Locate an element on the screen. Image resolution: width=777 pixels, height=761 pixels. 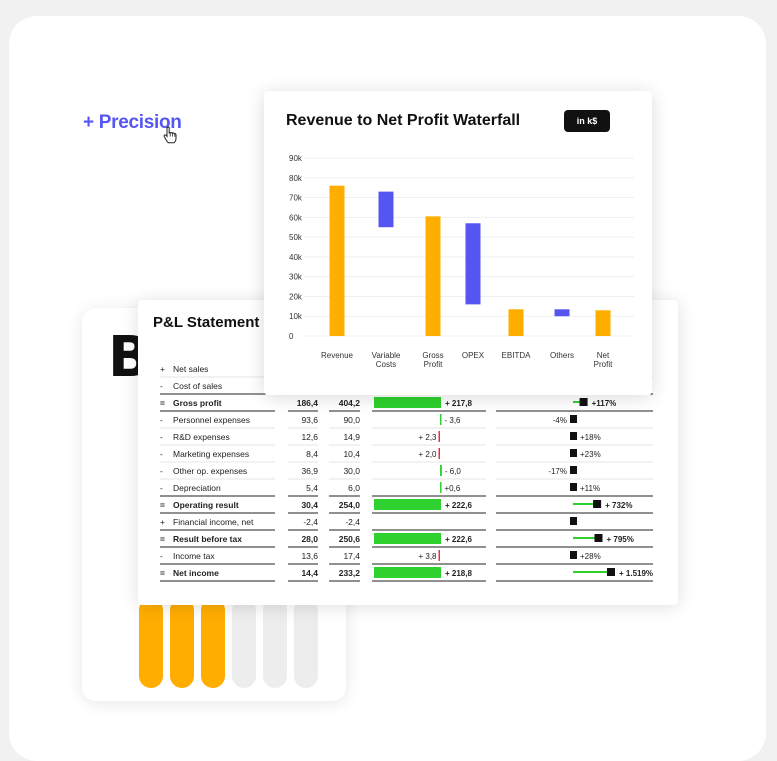
row-value-prev: -2,4 is located at coordinates (310, 522).